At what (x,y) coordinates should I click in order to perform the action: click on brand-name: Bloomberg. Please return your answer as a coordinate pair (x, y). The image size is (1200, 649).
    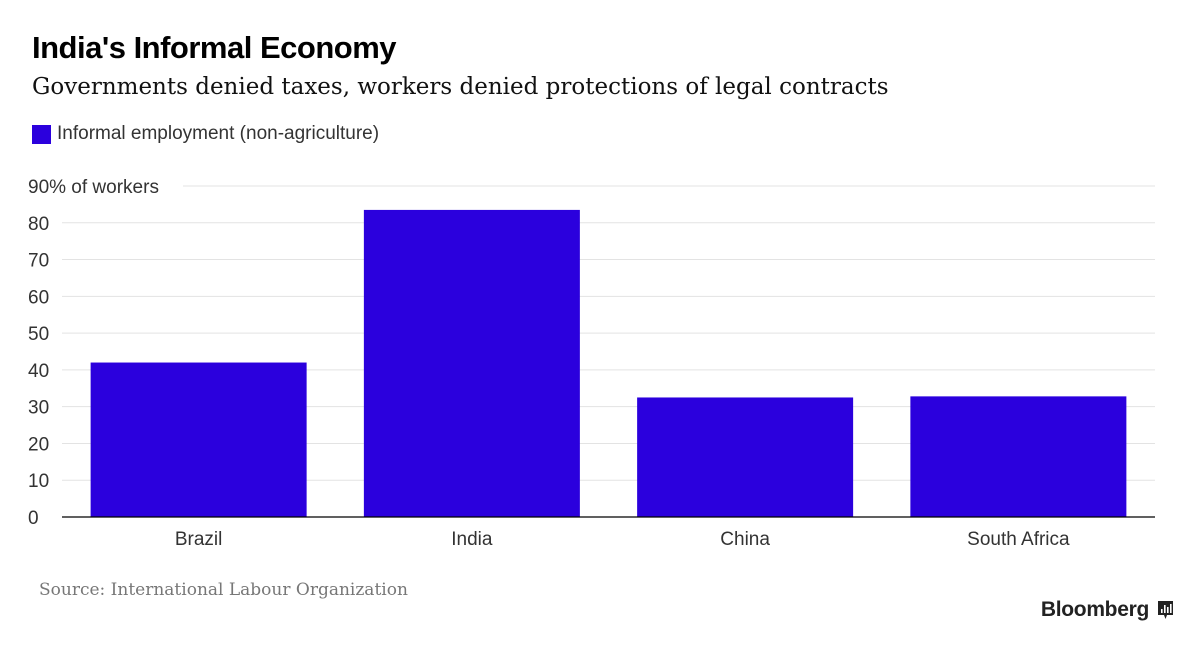
    Looking at the image, I should click on (1094, 609).